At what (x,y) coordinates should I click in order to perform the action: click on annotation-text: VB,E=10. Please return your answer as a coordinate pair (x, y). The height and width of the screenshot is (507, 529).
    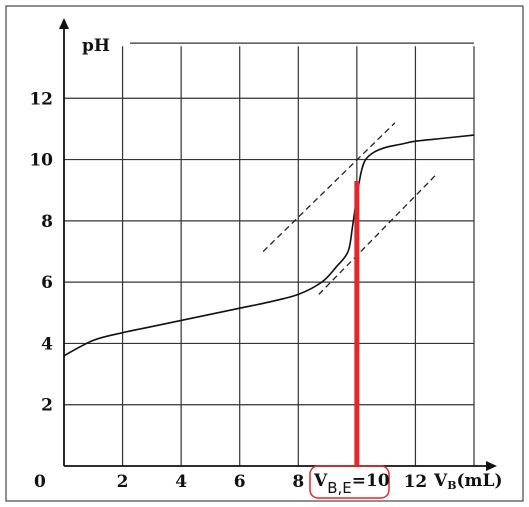
    Looking at the image, I should click on (351, 484).